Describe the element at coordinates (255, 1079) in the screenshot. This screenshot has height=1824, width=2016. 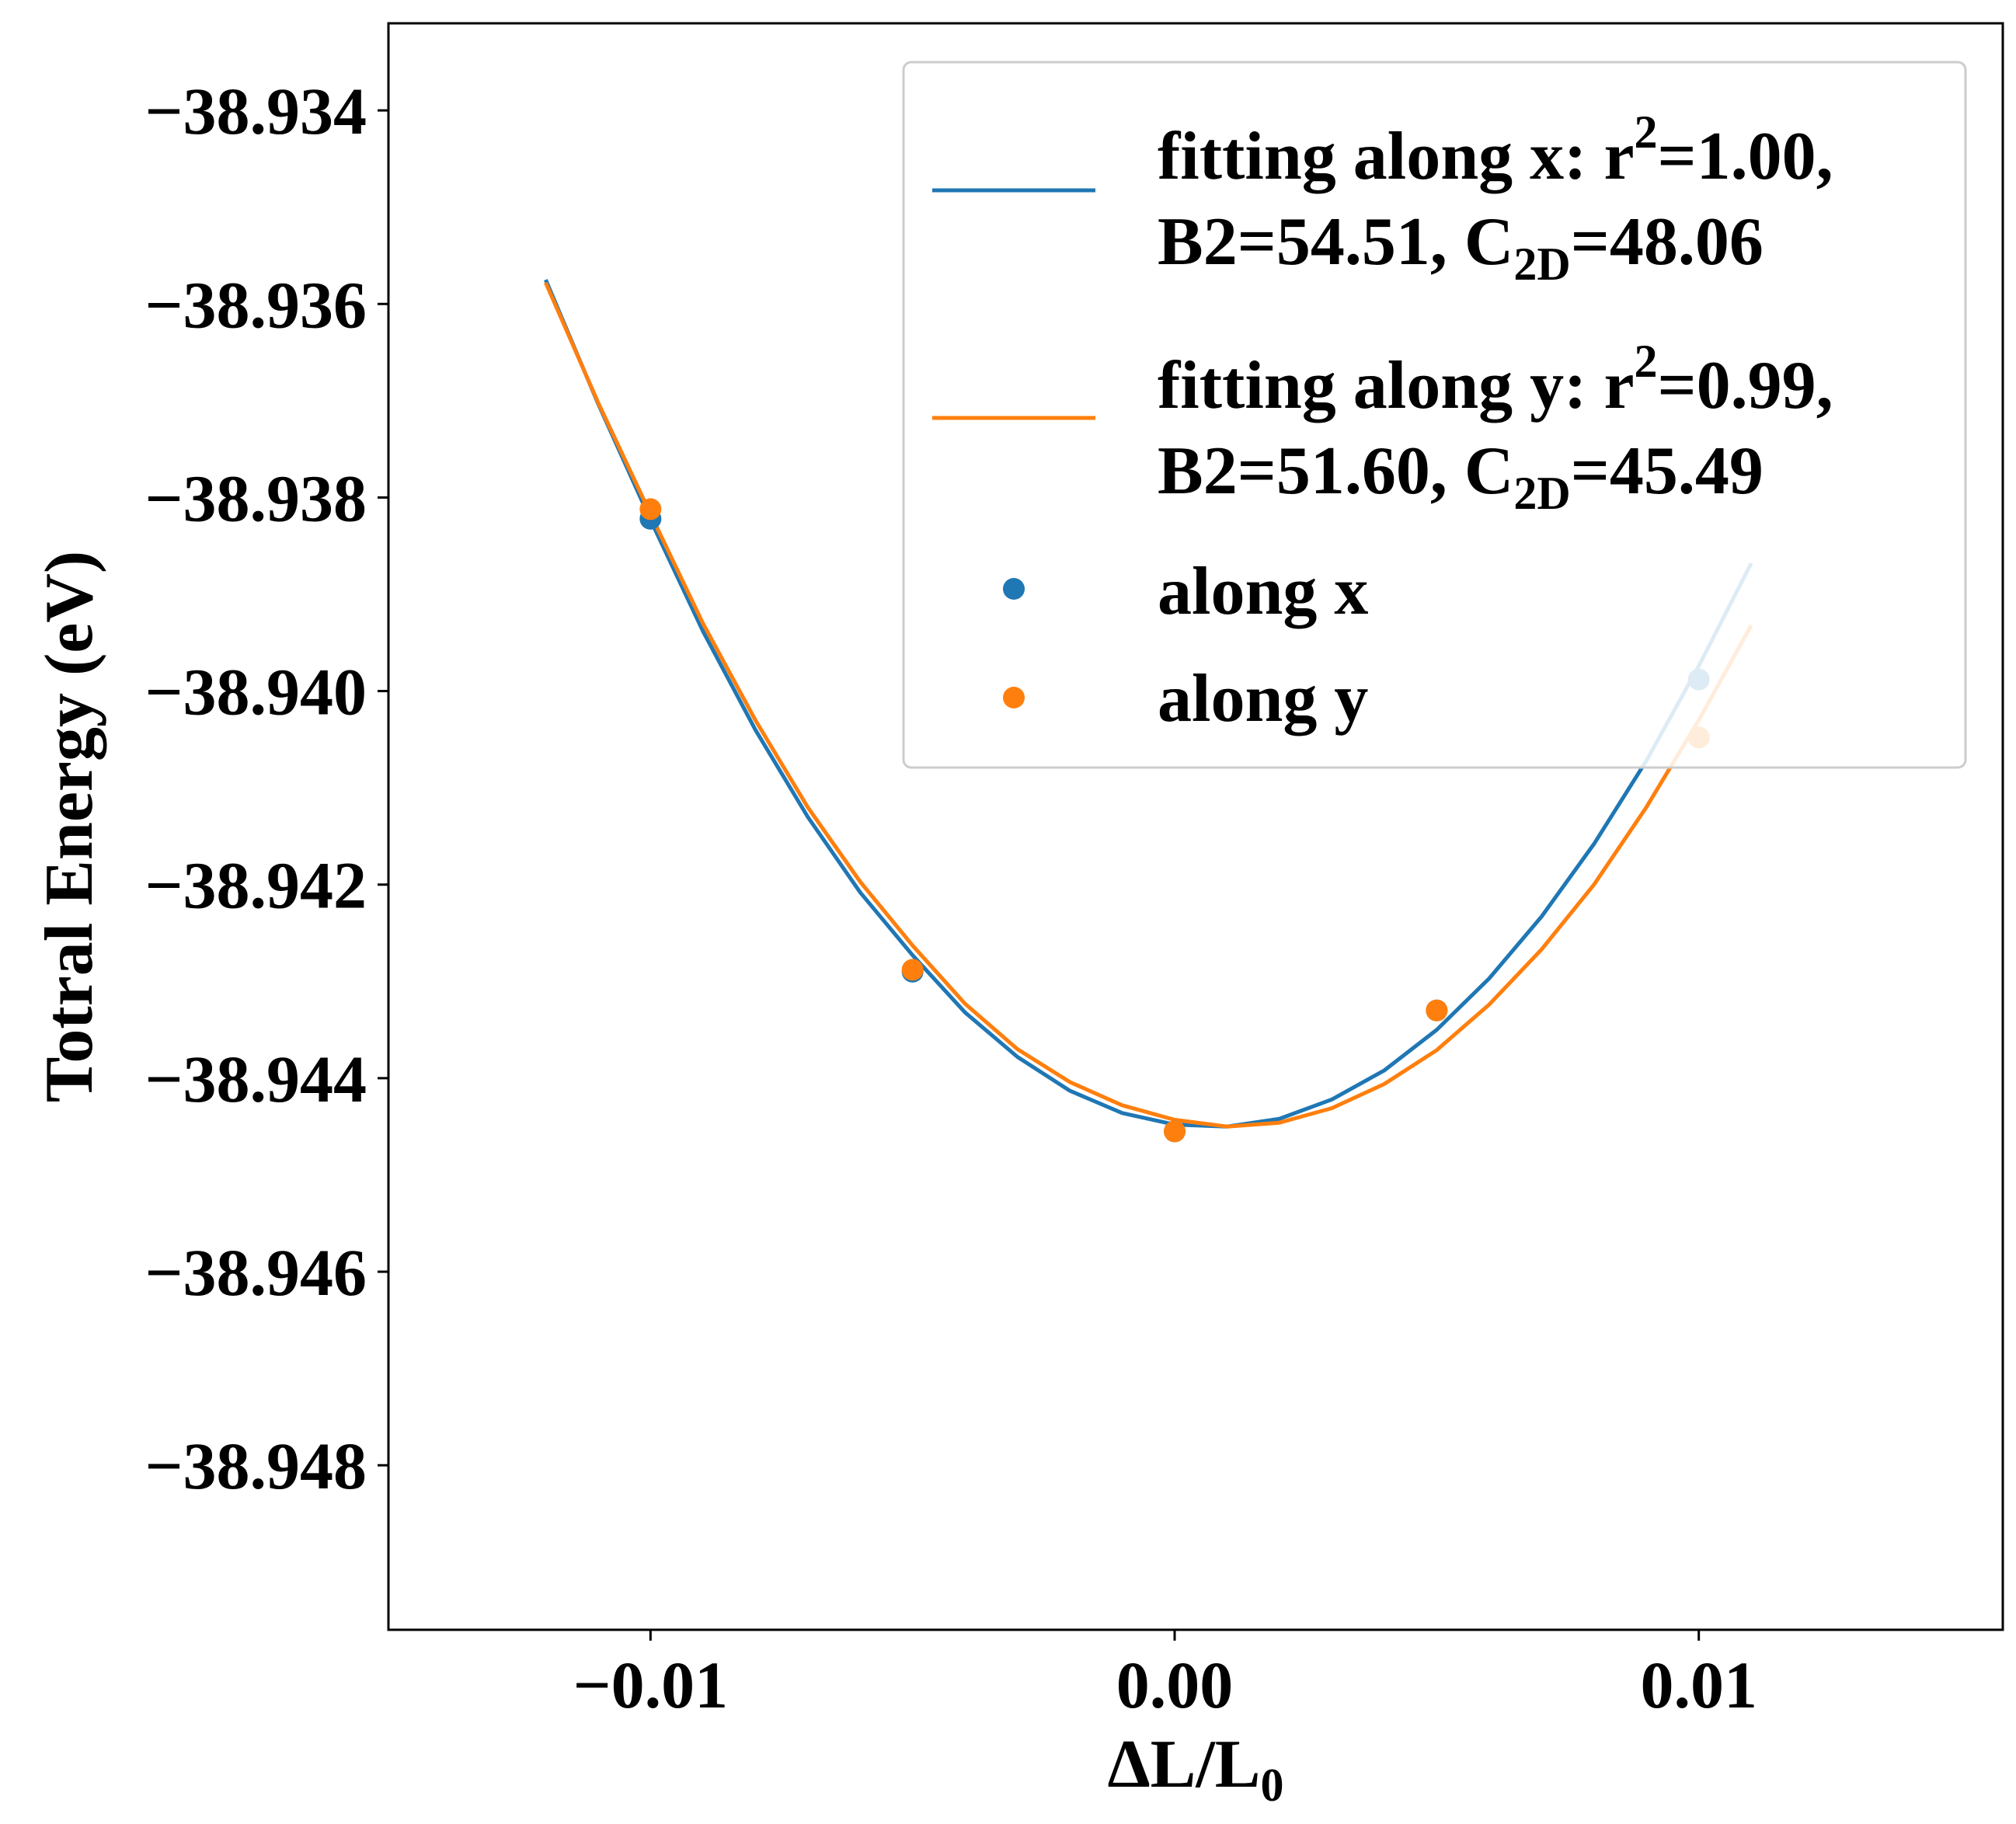
I see `y-tick-label: −38.944` at that location.